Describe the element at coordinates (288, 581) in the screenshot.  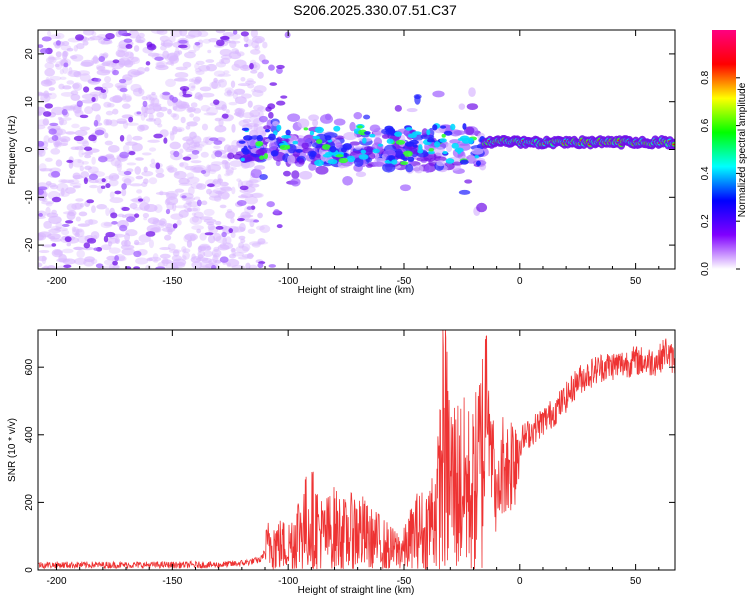
I see `x-tick-label: -100` at that location.